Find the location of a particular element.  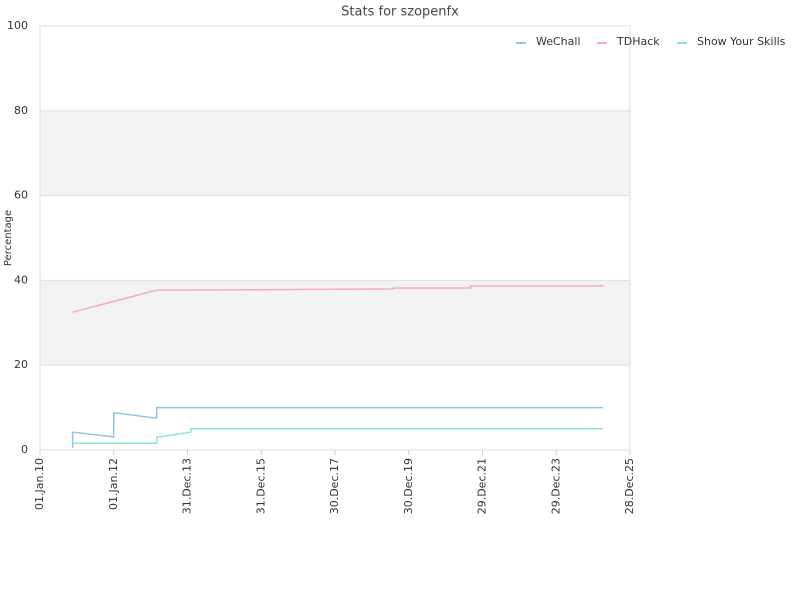

legend-label: WeChall is located at coordinates (558, 41).